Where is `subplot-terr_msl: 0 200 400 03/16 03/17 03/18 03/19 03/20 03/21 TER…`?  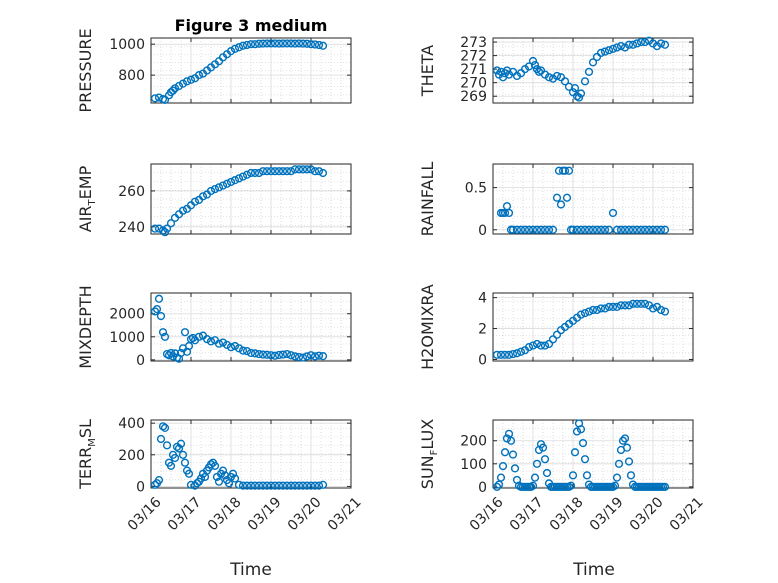 subplot-terr_msl: 0 200 400 03/16 03/17 03/18 03/19 03/20 03/21 TER… is located at coordinates (220, 475).